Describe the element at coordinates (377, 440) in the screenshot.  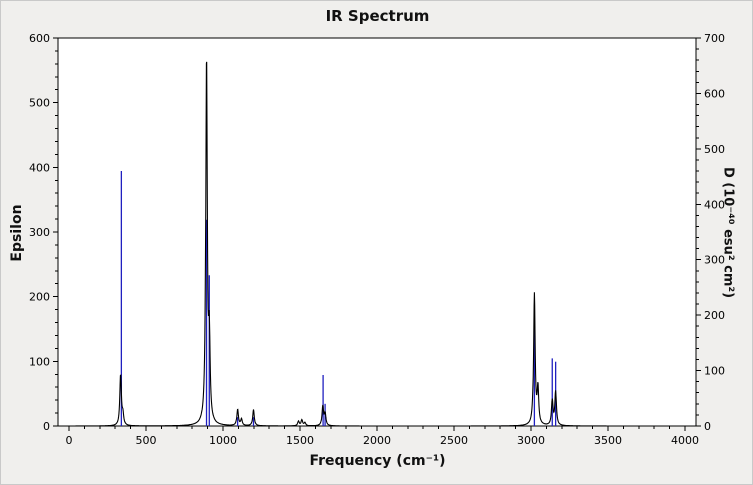
I see `x-tick-label: 2000` at that location.